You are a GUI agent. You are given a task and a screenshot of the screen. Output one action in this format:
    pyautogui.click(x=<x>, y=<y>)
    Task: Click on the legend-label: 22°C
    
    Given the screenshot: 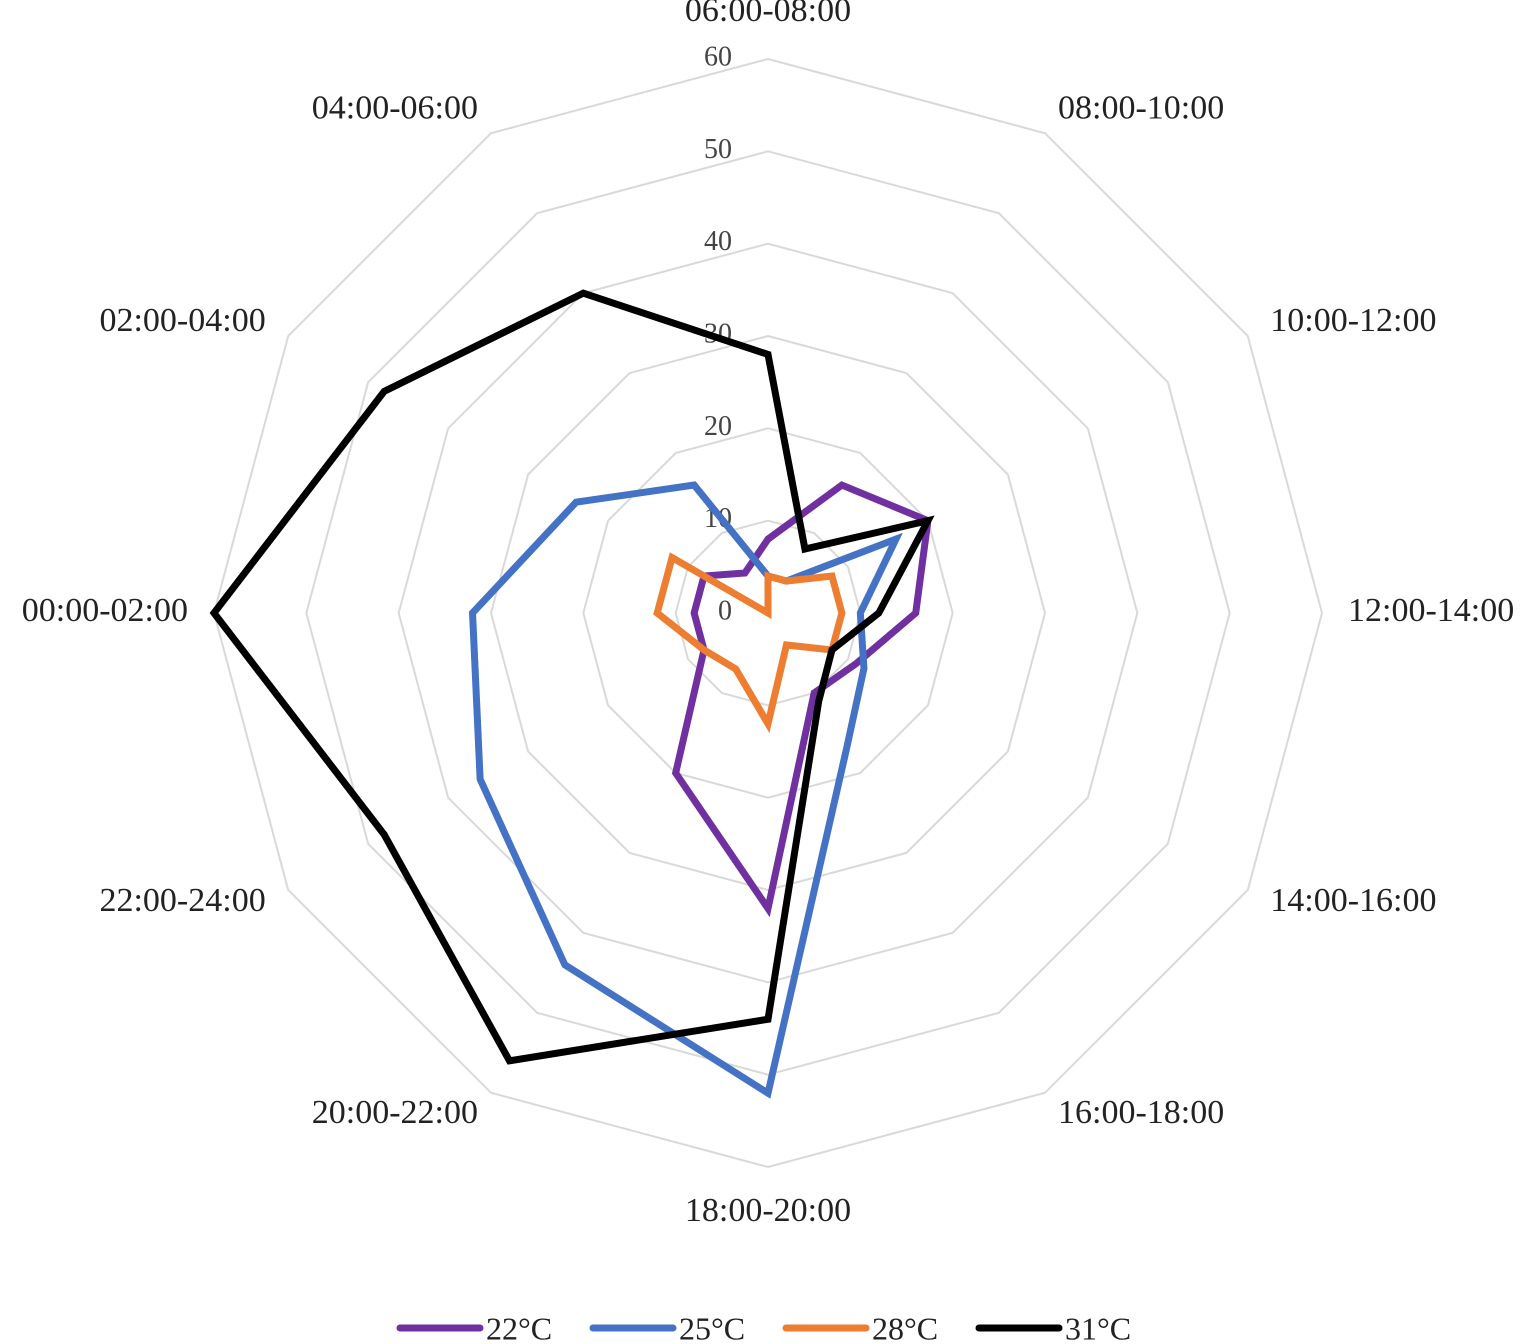 What is the action you would take?
    pyautogui.click(x=519, y=1327)
    